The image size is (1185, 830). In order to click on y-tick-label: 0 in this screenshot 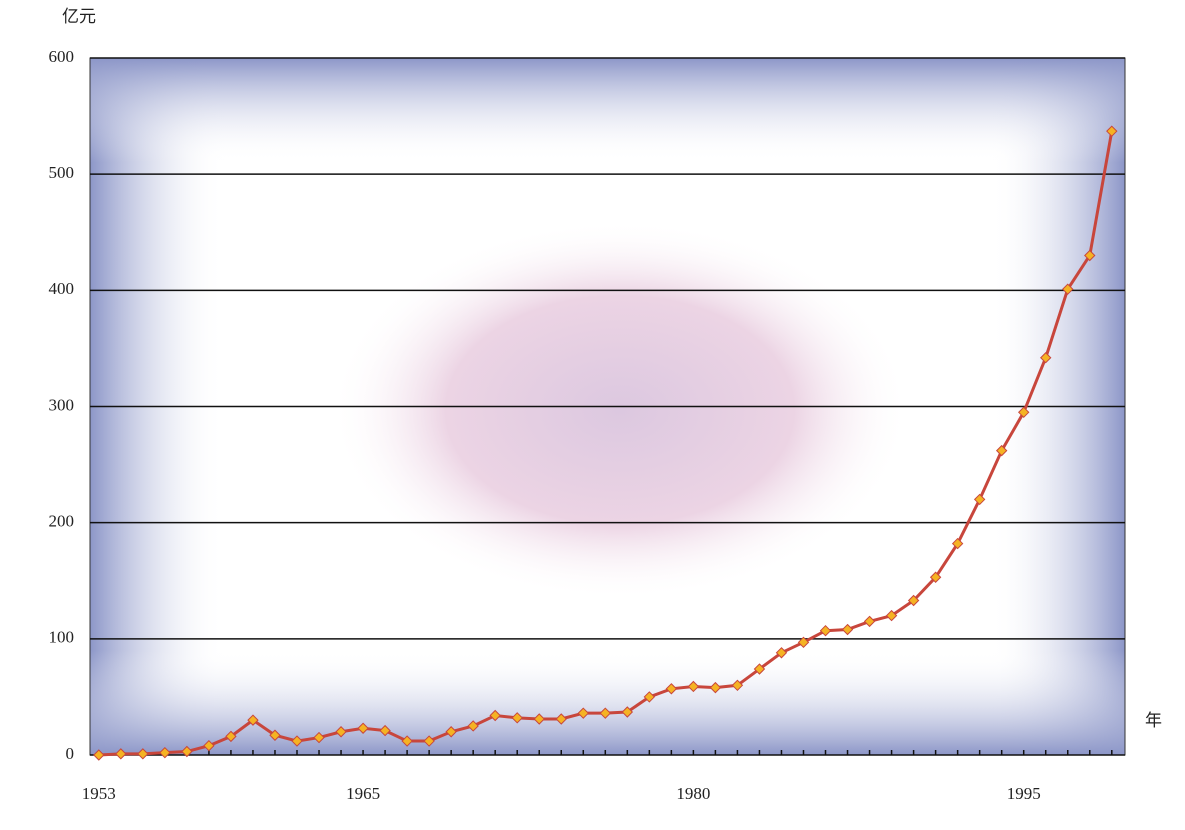, I will do `click(70, 753)`.